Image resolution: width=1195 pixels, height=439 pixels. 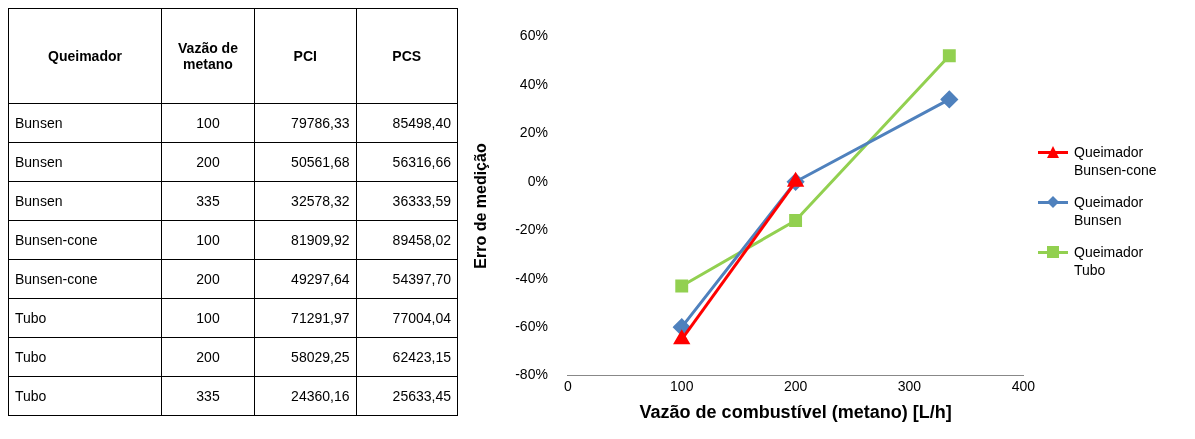 What do you see at coordinates (407, 396) in the screenshot?
I see `text: 25633,45` at bounding box center [407, 396].